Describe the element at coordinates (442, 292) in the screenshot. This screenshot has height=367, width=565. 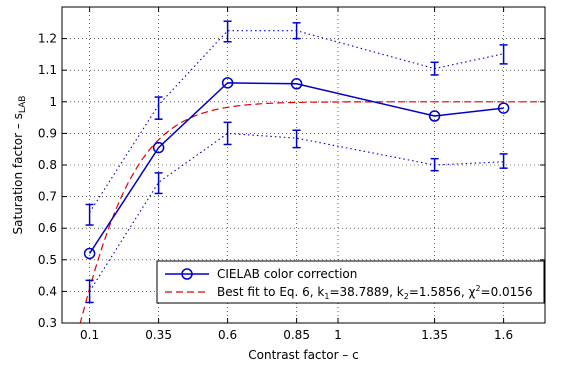
I see `legend-bestfit-k2-val: =1.5856, χ` at that location.